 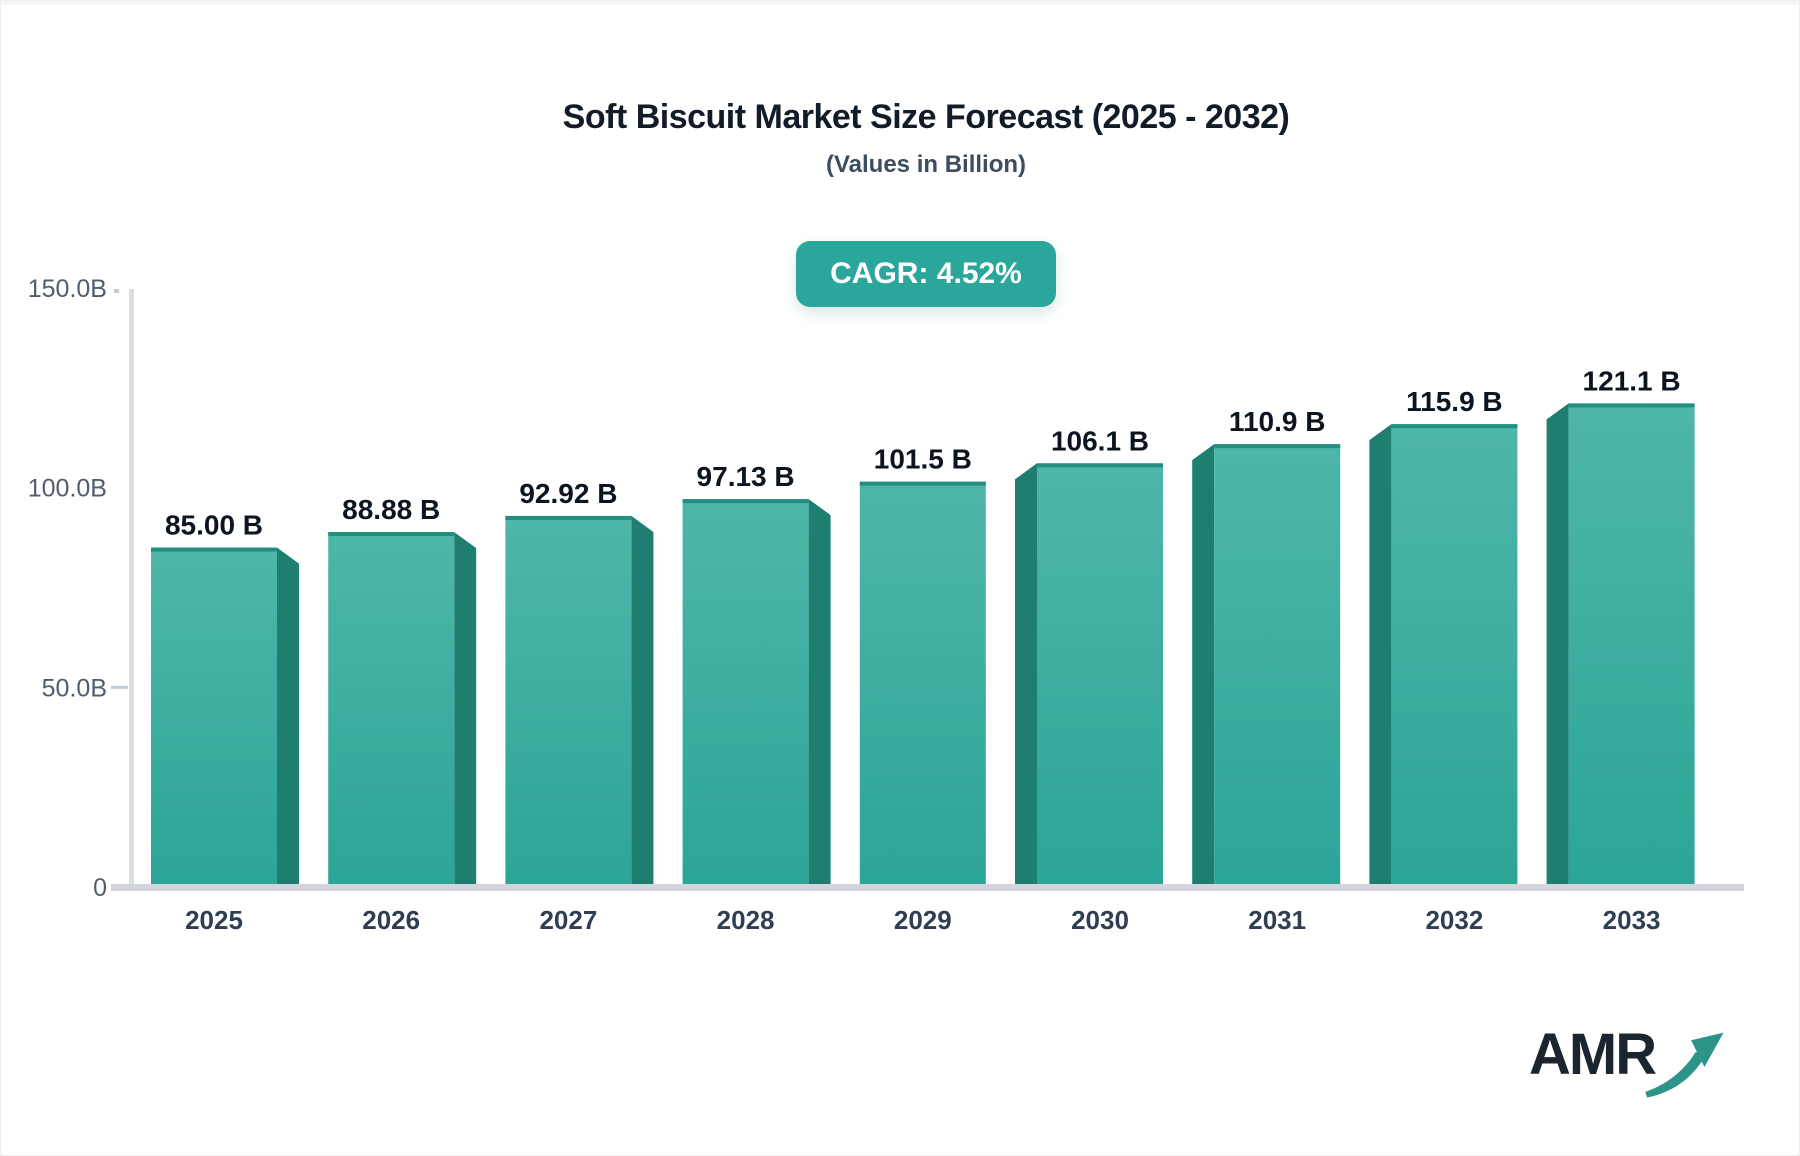 I want to click on cagr-badge: CAGR: 4.52%, so click(x=926, y=274).